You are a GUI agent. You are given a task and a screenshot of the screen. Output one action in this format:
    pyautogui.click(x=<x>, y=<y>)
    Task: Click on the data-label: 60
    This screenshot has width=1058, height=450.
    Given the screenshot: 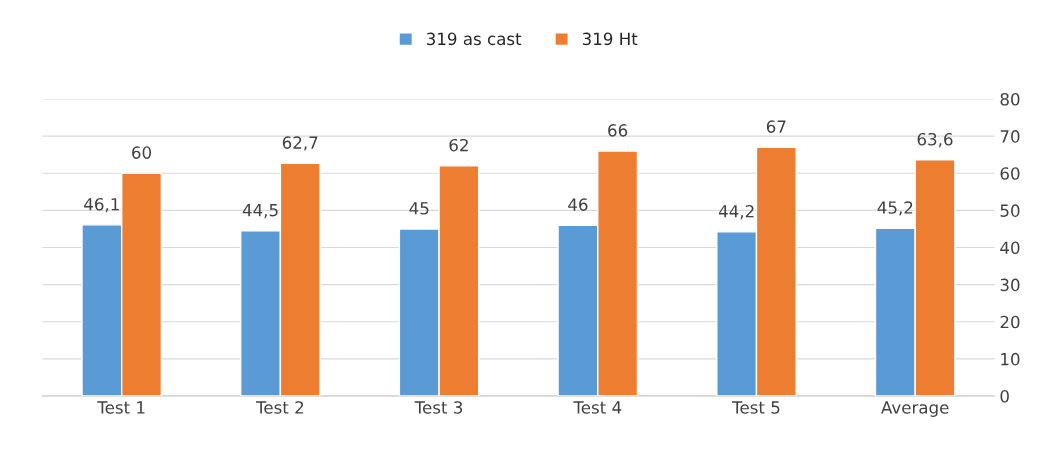 What is the action you would take?
    pyautogui.click(x=141, y=152)
    